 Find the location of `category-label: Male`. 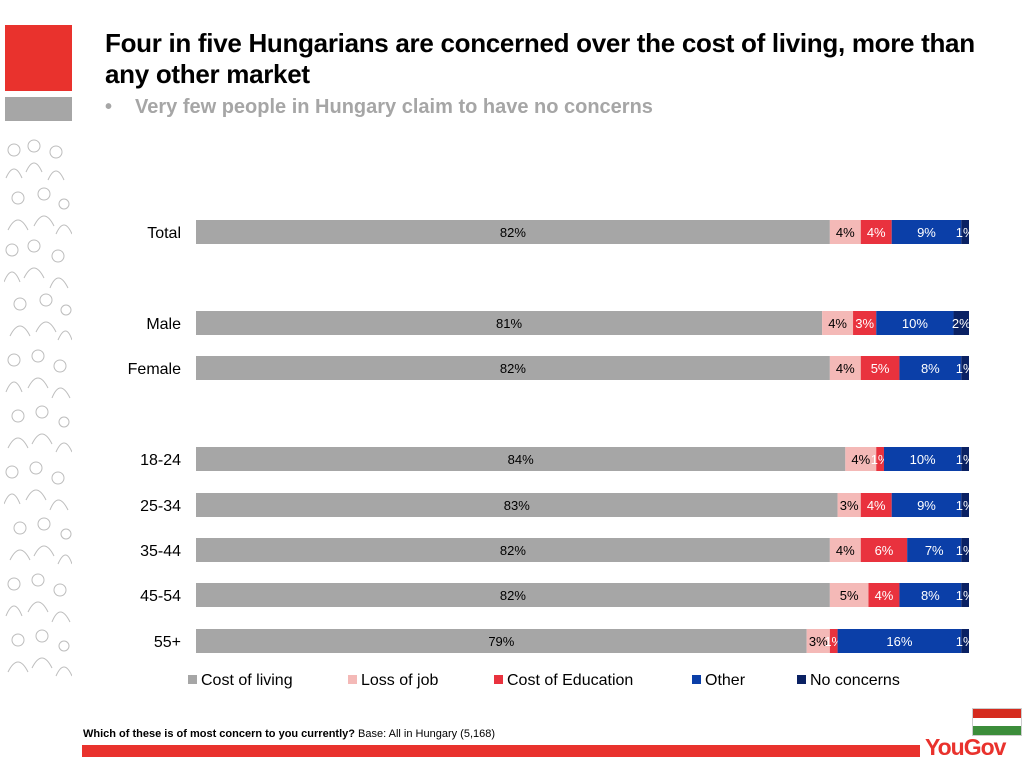

category-label: Male is located at coordinates (163, 324).